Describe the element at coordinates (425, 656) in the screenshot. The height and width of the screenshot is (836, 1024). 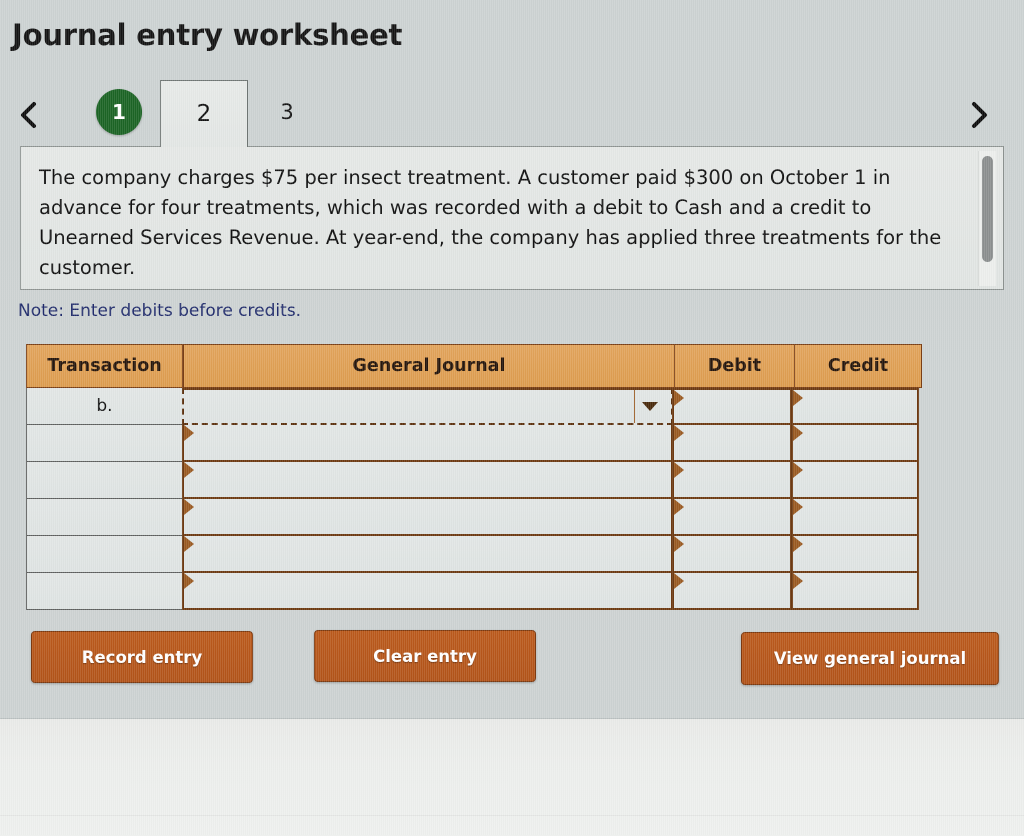
I see `clear-entry-button: Clear entry` at that location.